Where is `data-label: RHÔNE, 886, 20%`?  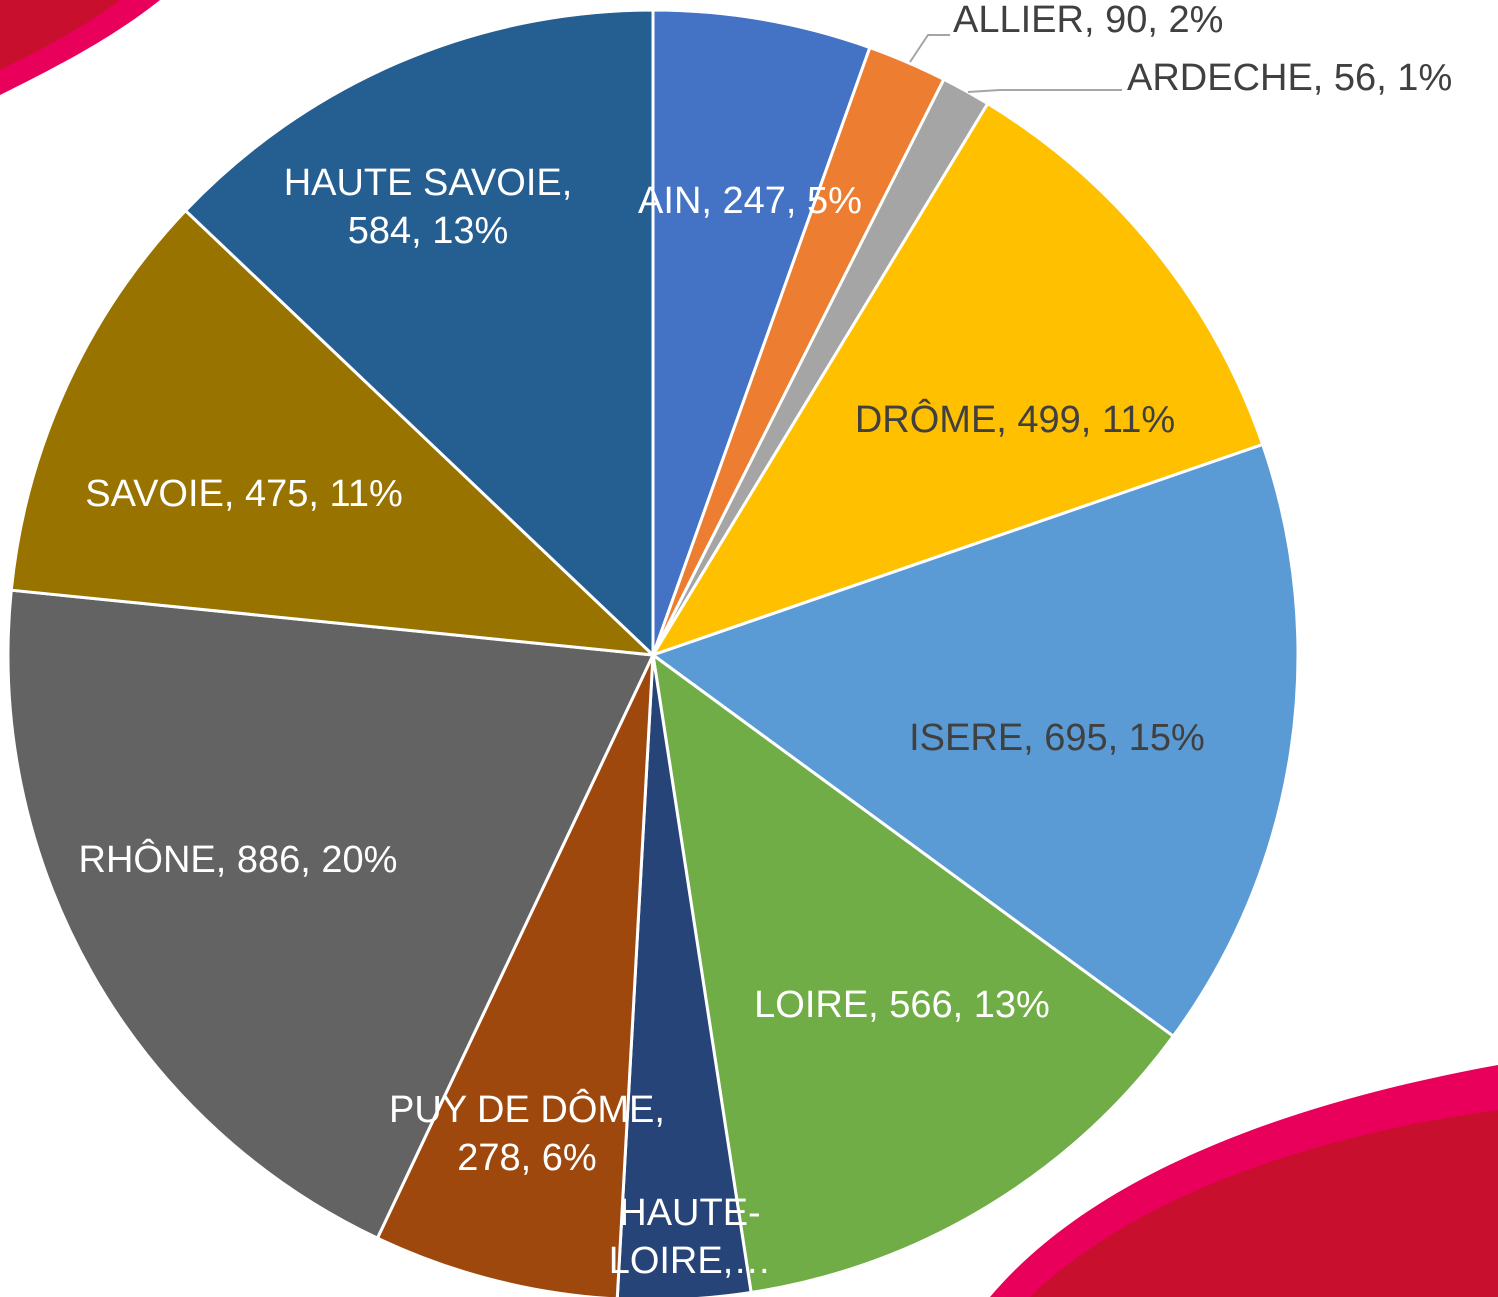 data-label: RHÔNE, 886, 20% is located at coordinates (238, 859).